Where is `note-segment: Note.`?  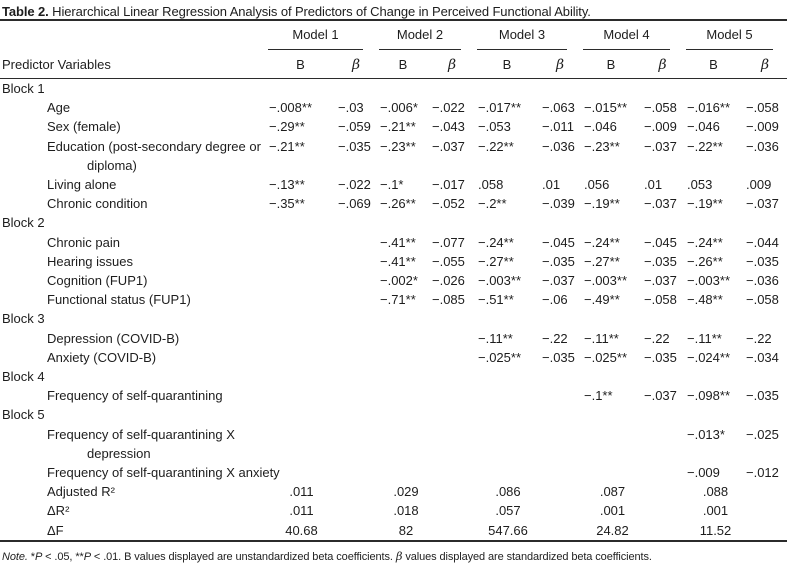
note-segment: Note. is located at coordinates (16, 556).